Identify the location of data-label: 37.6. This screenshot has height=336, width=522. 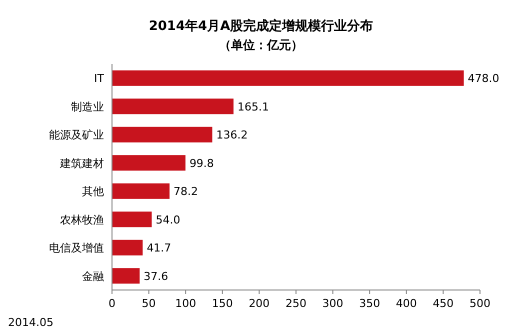
(156, 276).